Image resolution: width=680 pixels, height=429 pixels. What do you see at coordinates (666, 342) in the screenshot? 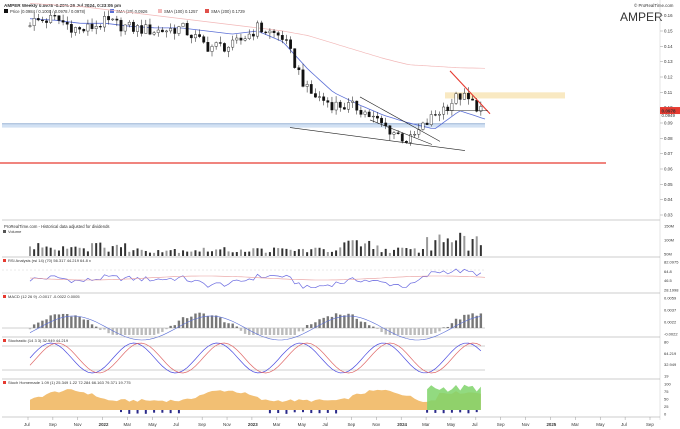
I see `stochastic-tick-label: 80` at bounding box center [666, 342].